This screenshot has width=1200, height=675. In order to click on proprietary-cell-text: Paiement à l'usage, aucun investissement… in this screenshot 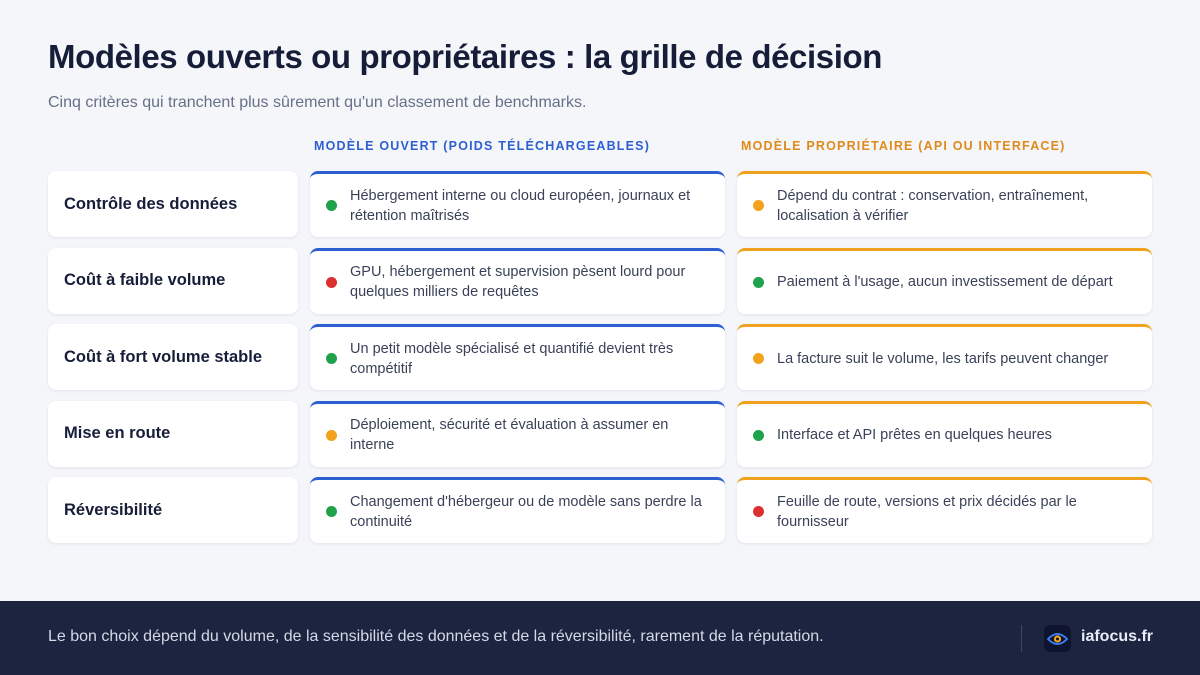, I will do `click(945, 282)`.